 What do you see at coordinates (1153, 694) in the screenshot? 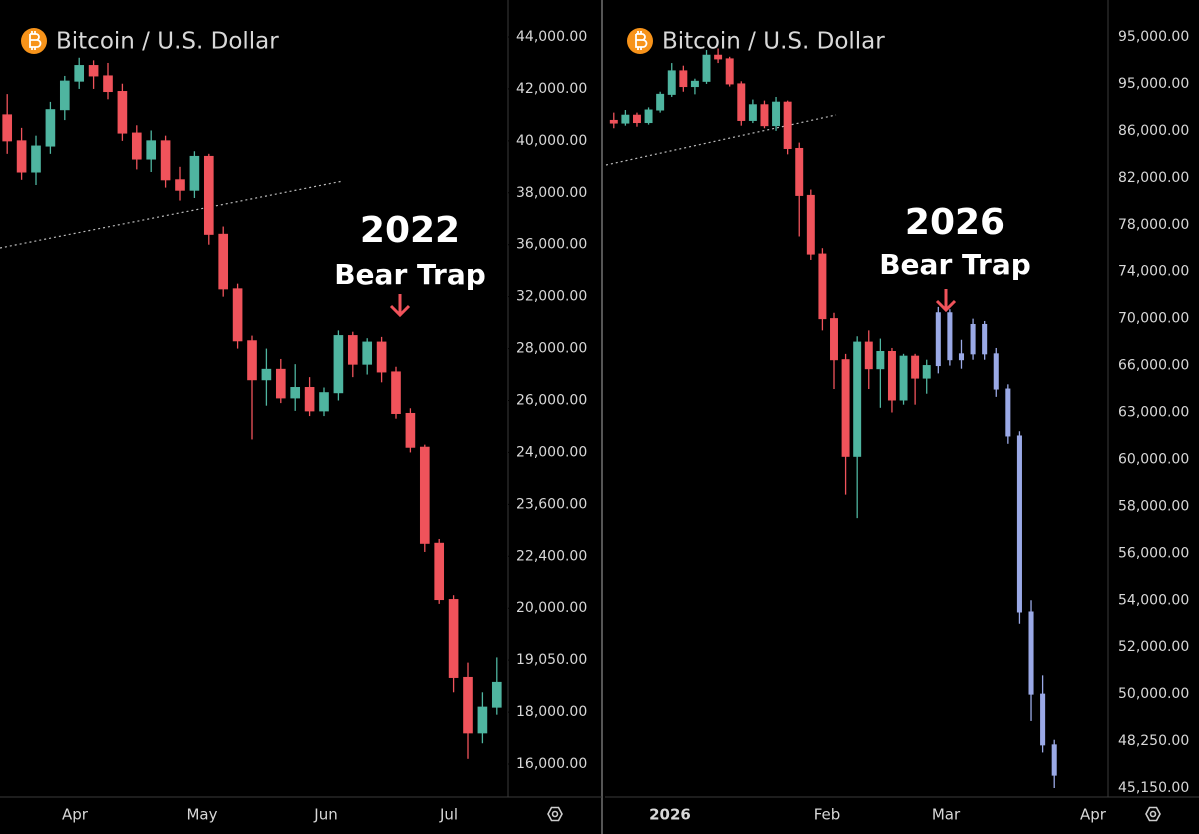
I see `y-tick-label: 50,000.00` at bounding box center [1153, 694].